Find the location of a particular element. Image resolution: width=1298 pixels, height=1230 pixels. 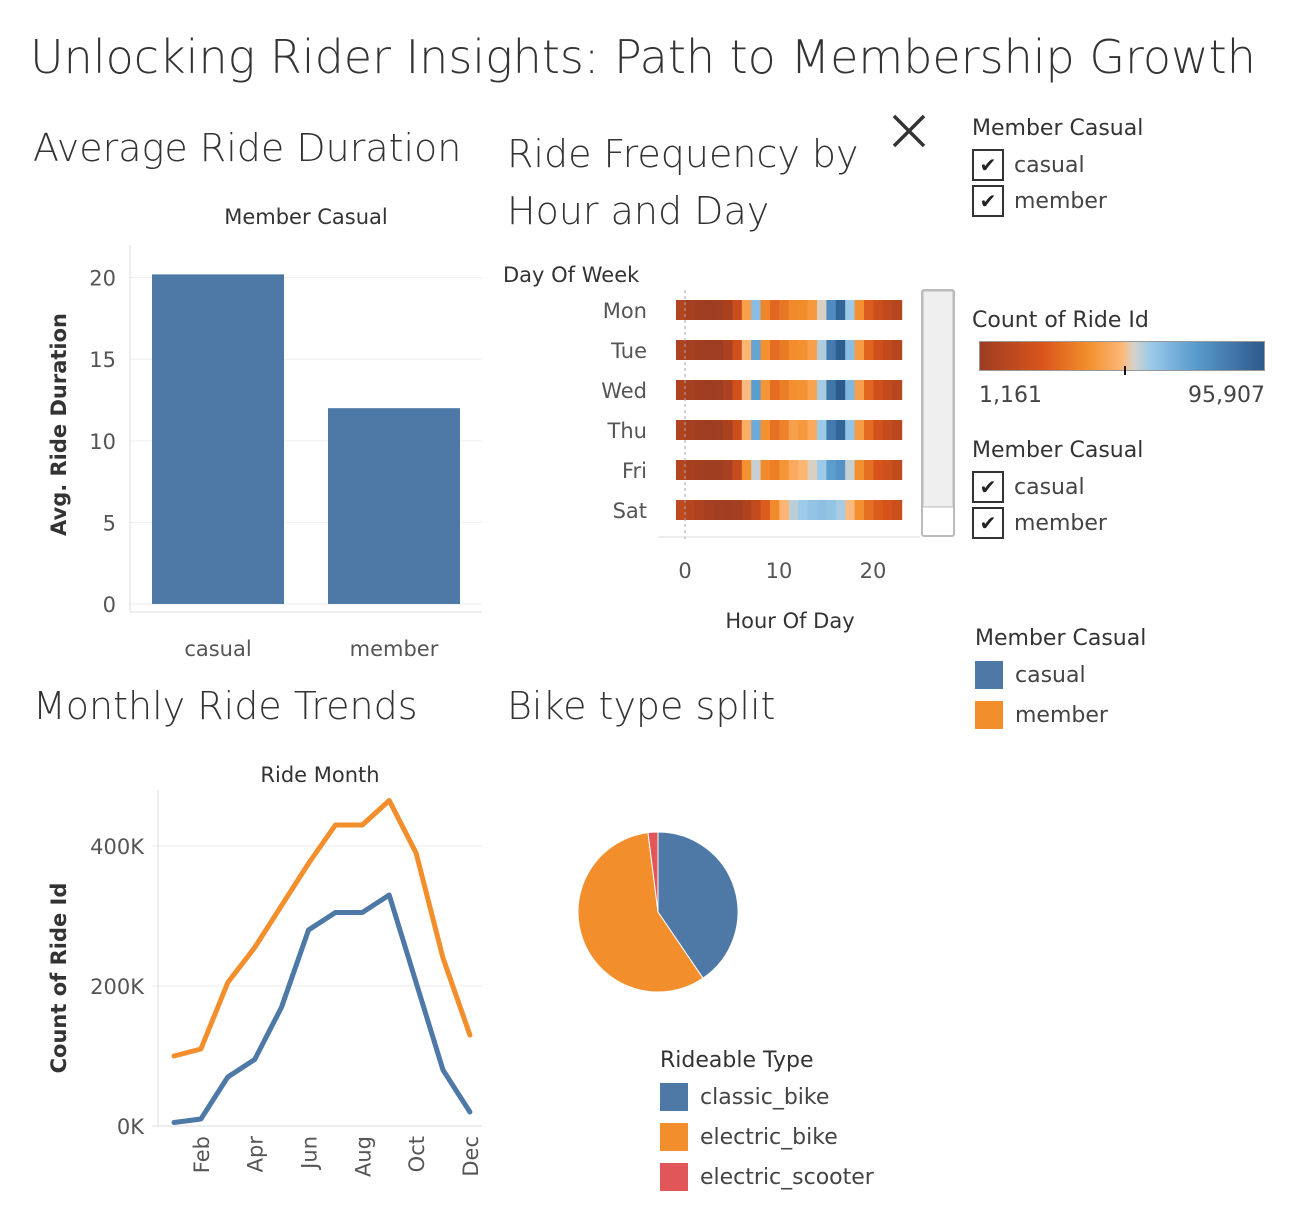

x-tick-label: Apr is located at coordinates (256, 1154).